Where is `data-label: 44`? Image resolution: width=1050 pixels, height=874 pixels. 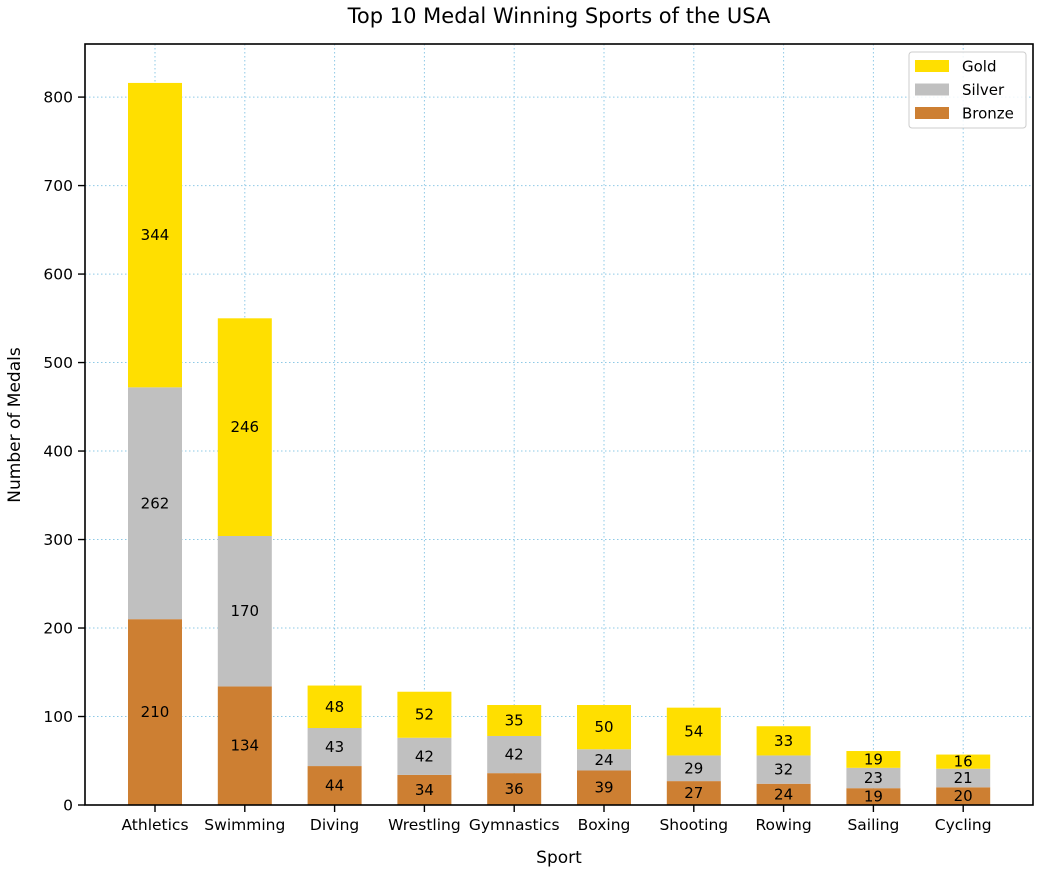
data-label: 44 is located at coordinates (334, 786).